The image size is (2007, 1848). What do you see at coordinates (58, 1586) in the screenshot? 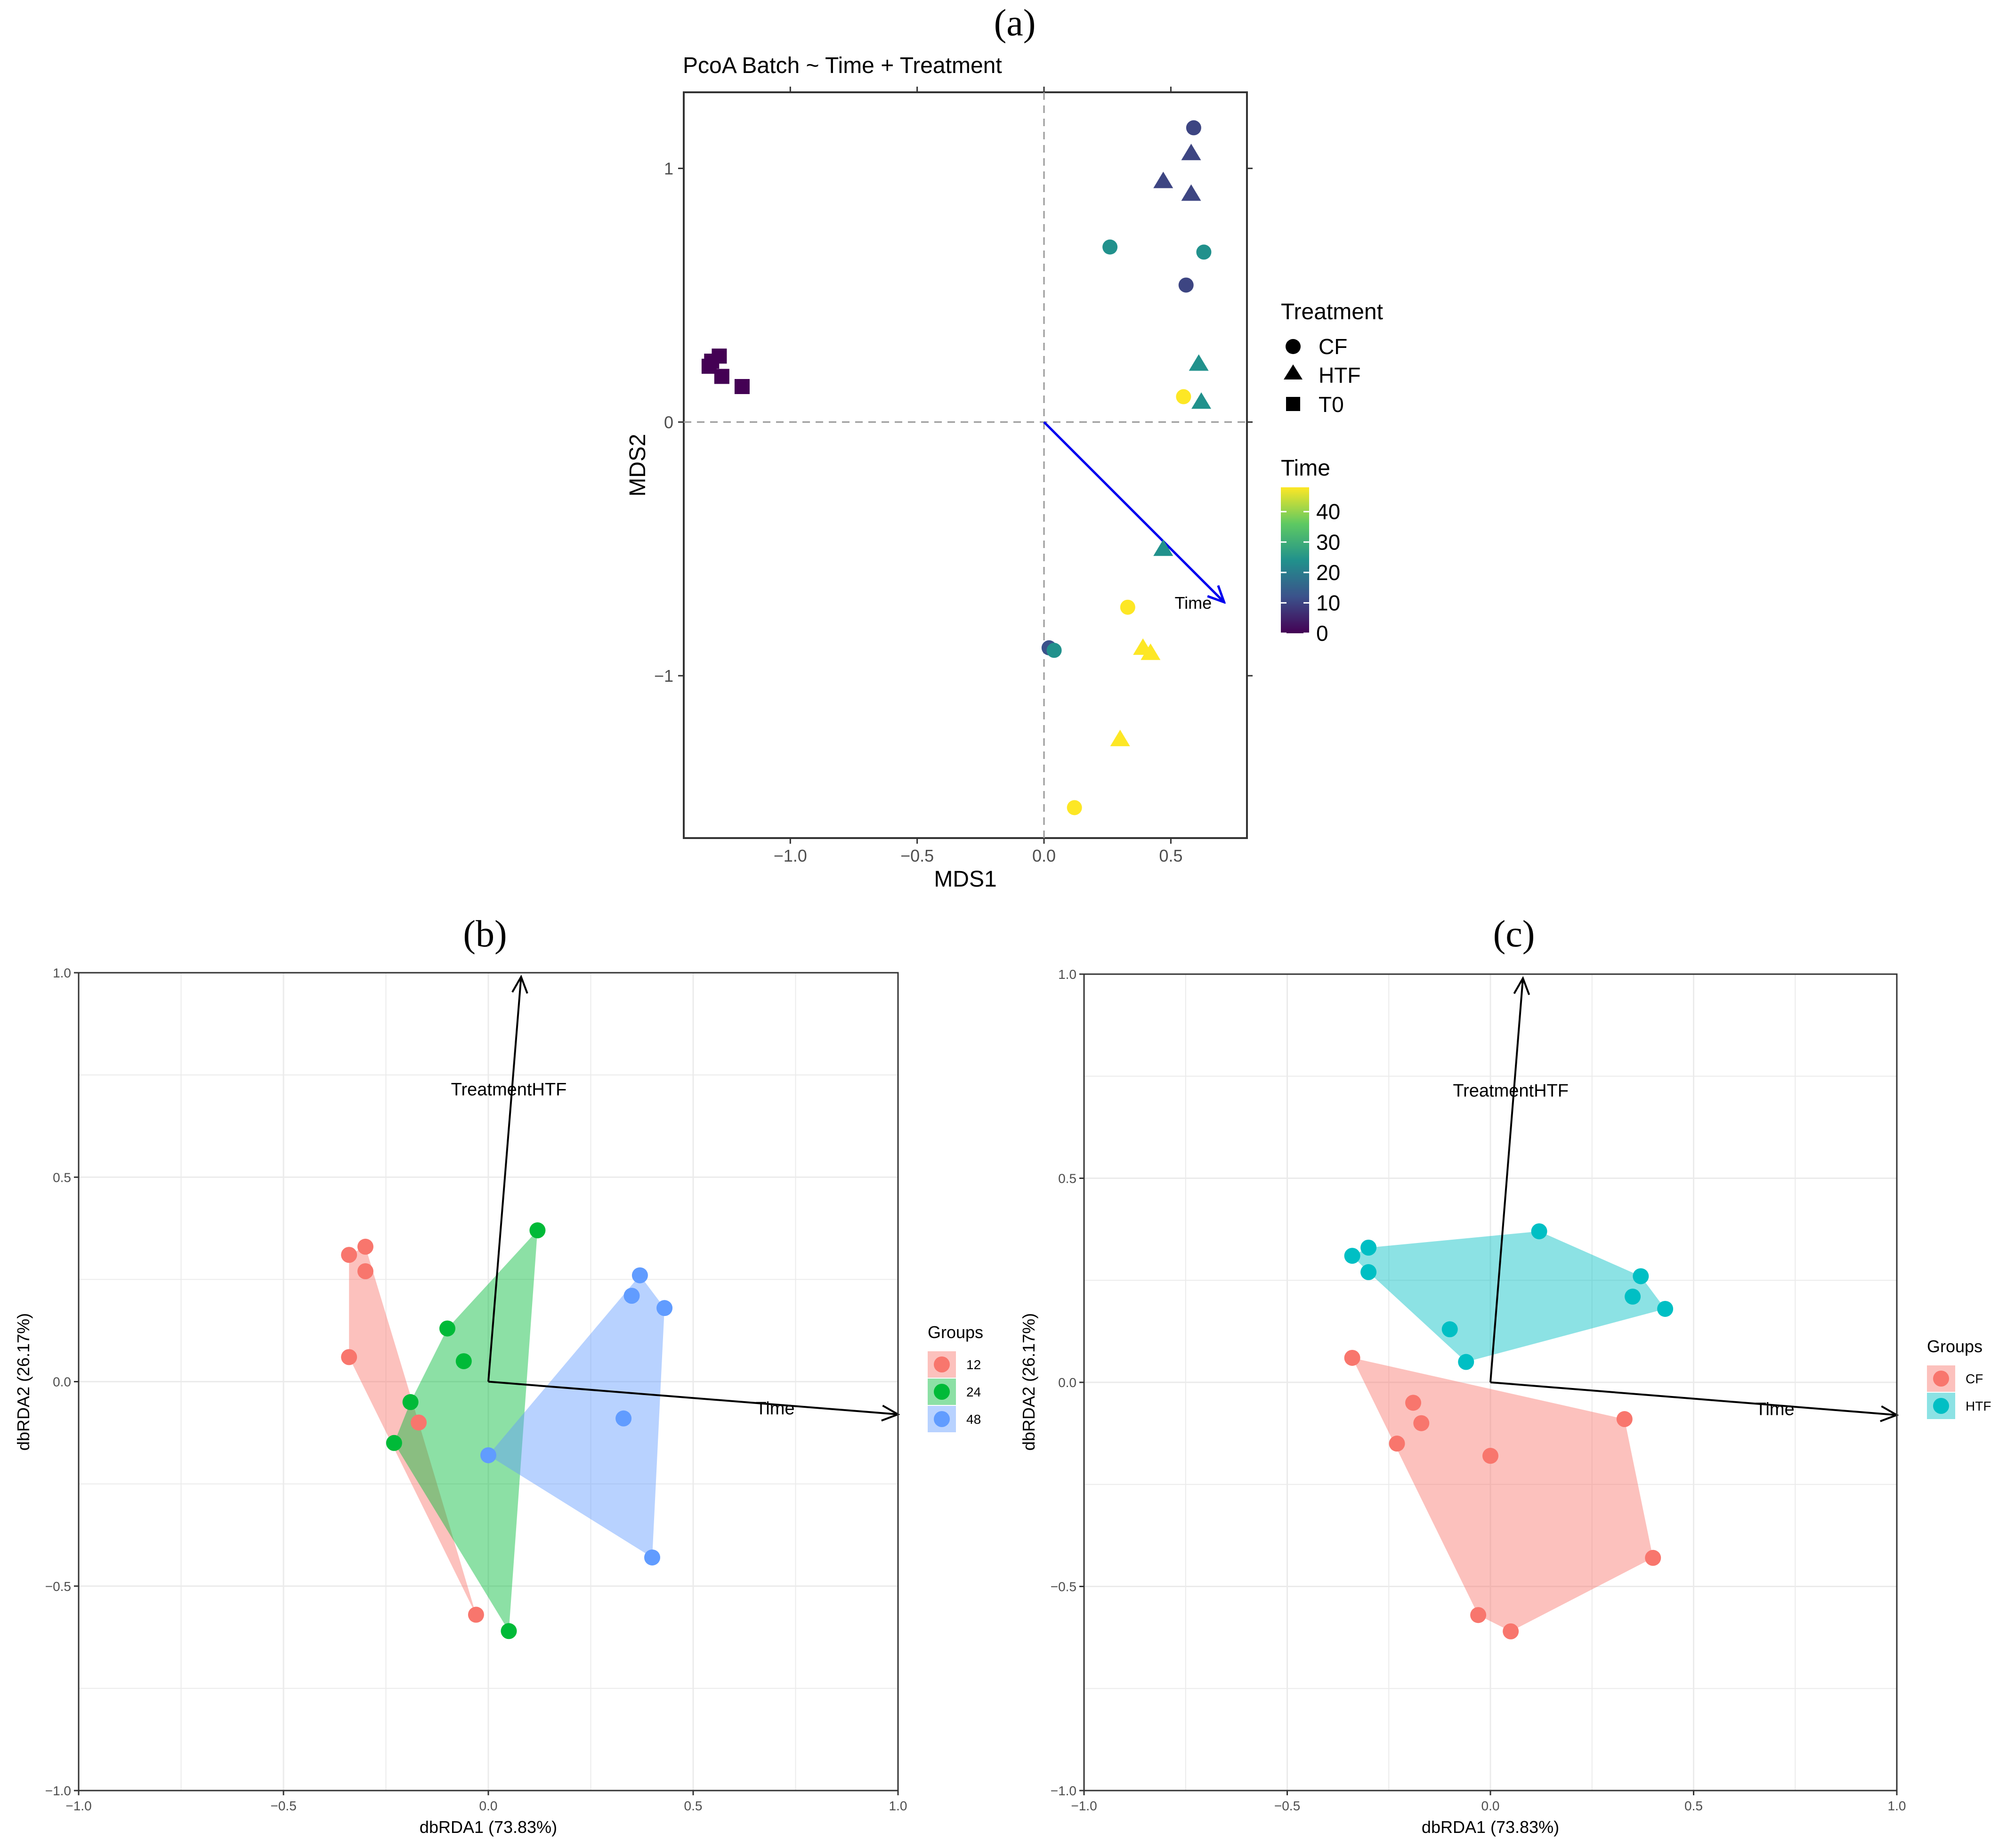
I see `b-y-tick-label: −0.5` at bounding box center [58, 1586].